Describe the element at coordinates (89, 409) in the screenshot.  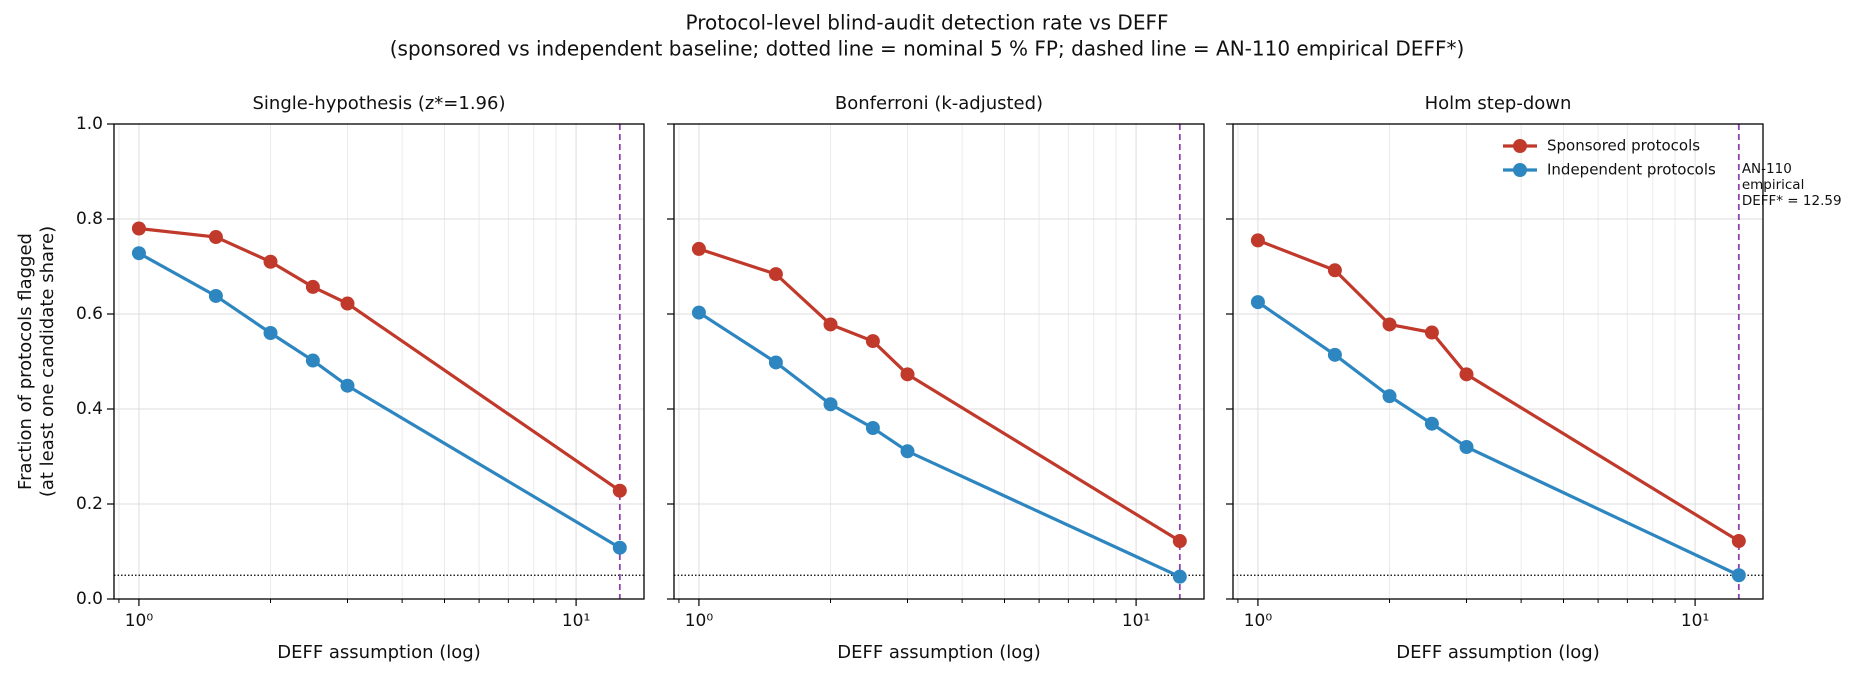
I see `y-tick-label: 0.4` at that location.